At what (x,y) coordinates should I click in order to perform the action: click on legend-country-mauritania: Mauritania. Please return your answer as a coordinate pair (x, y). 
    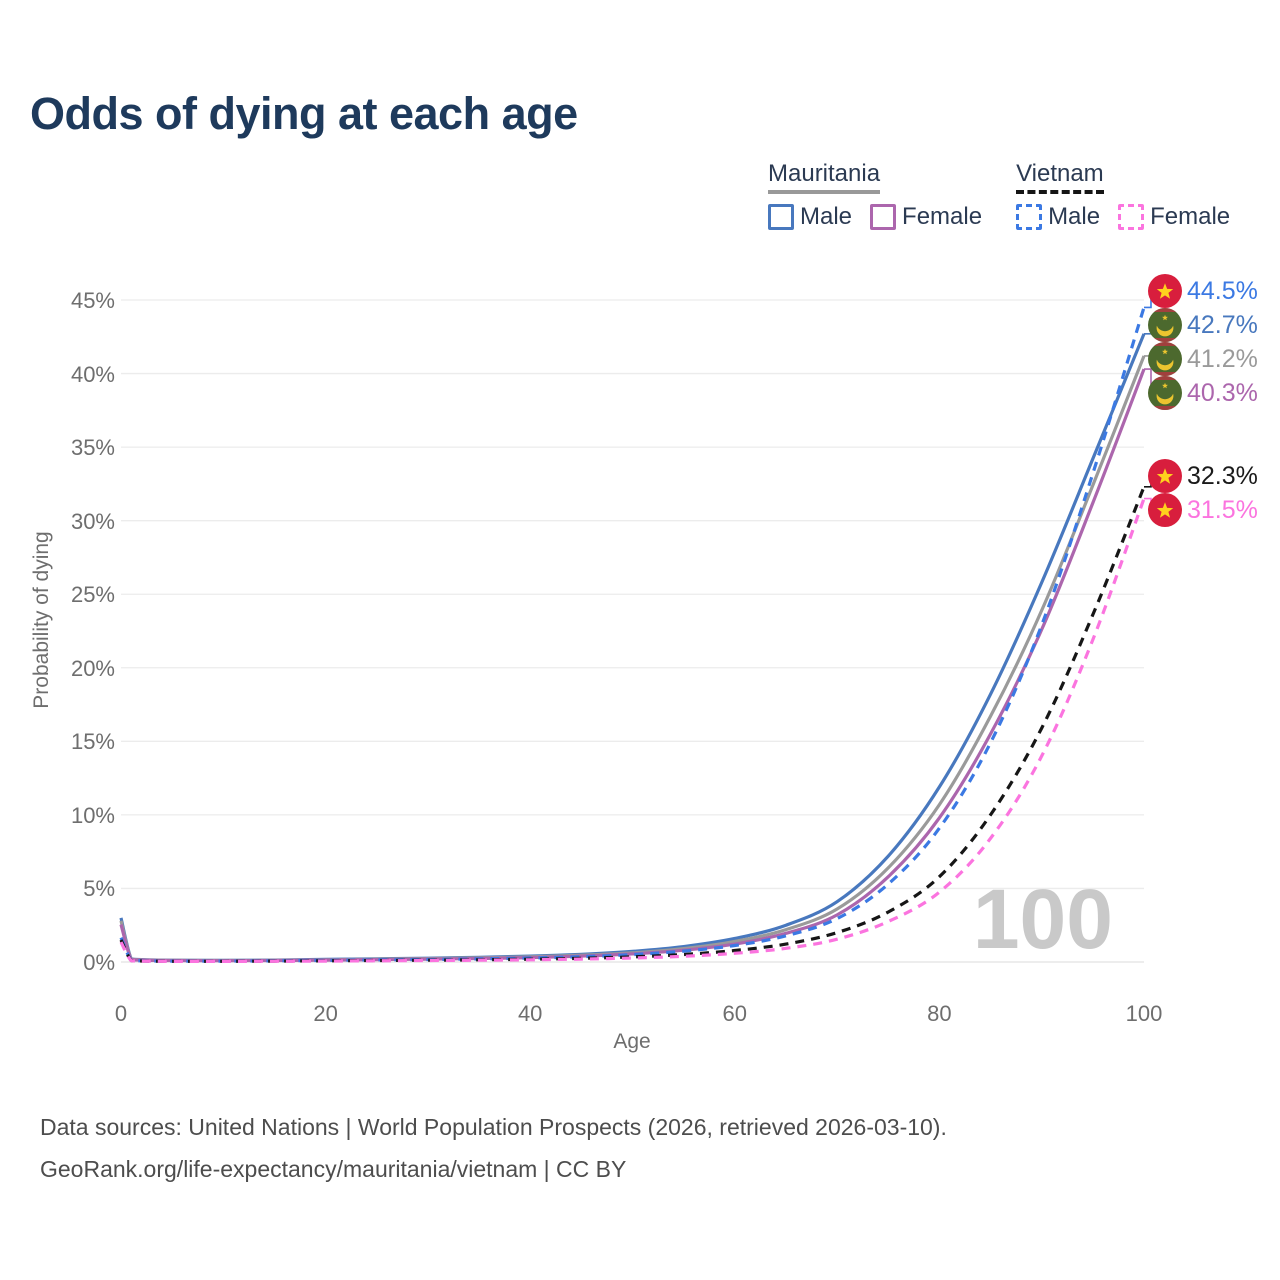
    Looking at the image, I should click on (824, 177).